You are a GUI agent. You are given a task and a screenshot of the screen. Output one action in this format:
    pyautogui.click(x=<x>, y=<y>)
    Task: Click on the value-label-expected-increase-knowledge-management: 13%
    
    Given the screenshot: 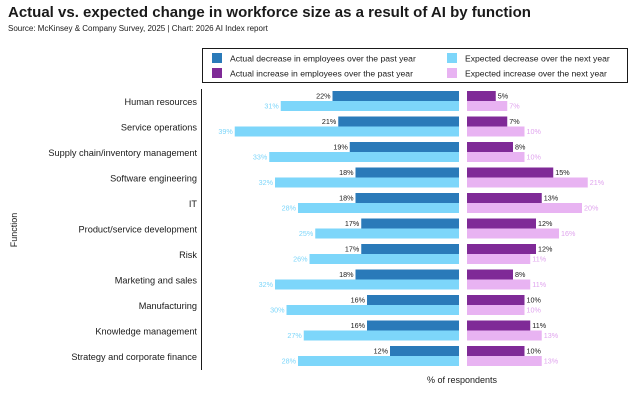 What is the action you would take?
    pyautogui.click(x=551, y=335)
    